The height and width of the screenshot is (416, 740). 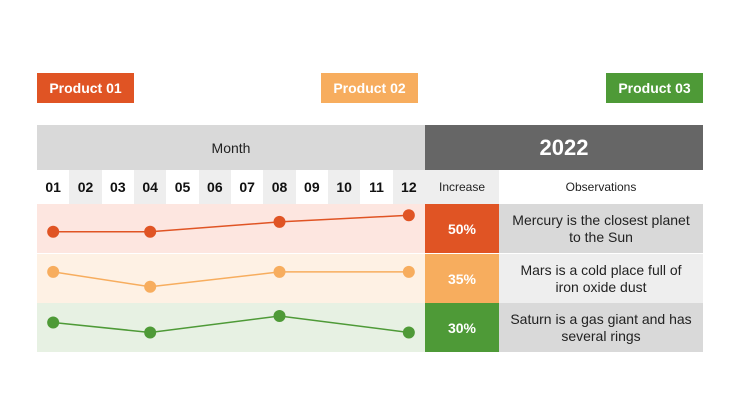 I want to click on year-header: 2022, so click(x=564, y=147).